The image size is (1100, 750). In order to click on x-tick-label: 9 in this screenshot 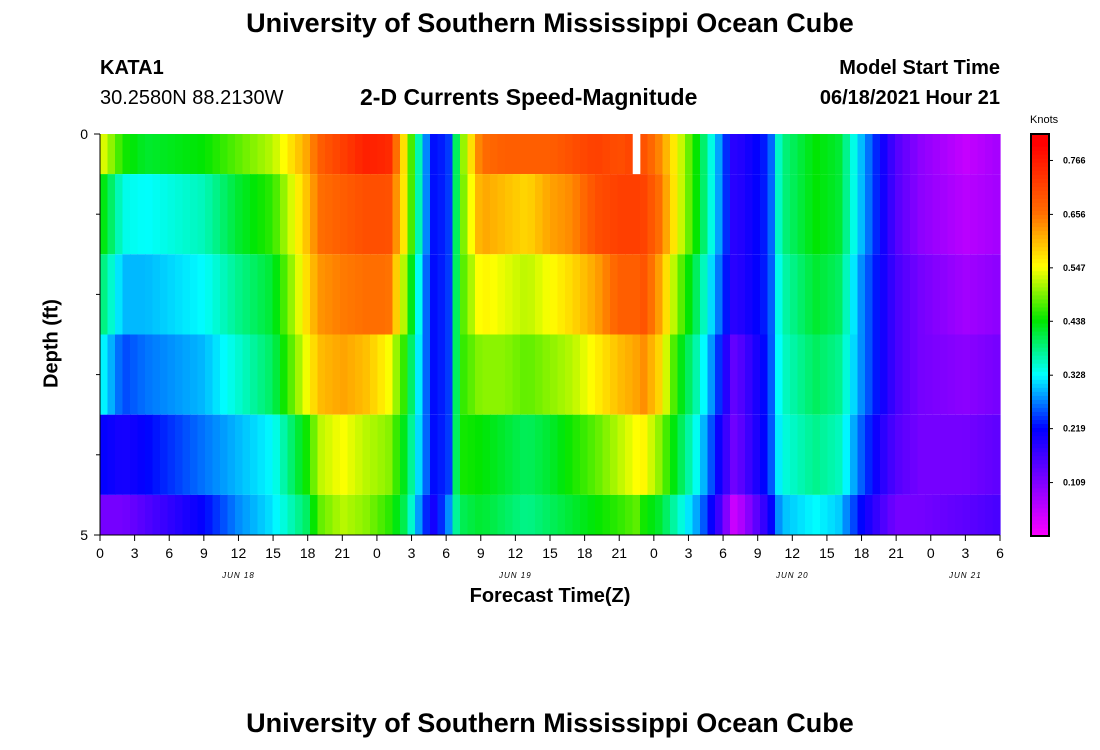, I will do `click(758, 553)`.